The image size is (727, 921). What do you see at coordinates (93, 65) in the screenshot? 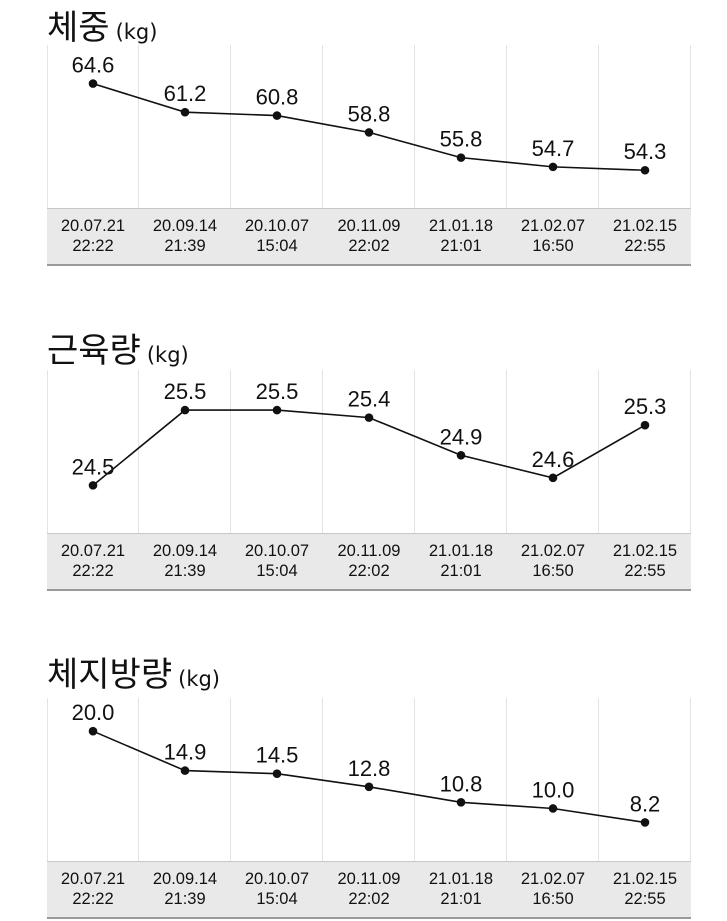
I see `data-label: 64.6` at bounding box center [93, 65].